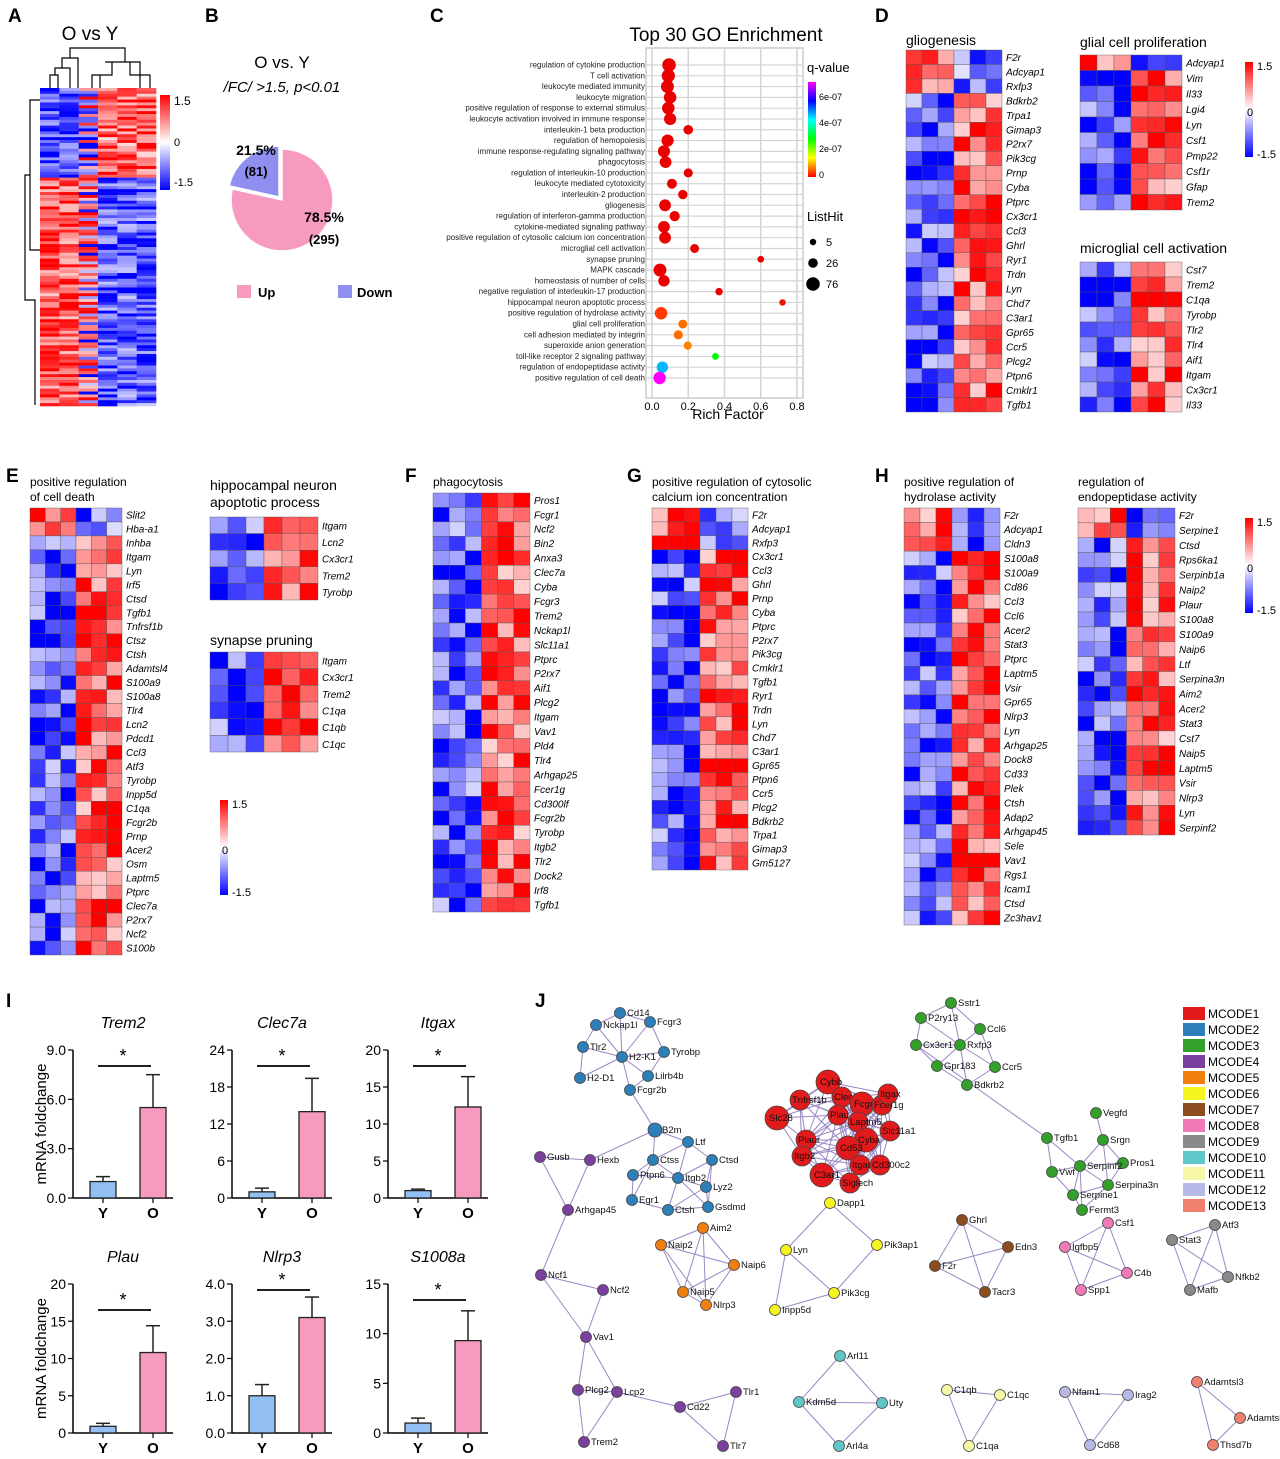 This screenshot has height=1459, width=1280. What do you see at coordinates (765, 641) in the screenshot?
I see `gene-label: P2rx7` at bounding box center [765, 641].